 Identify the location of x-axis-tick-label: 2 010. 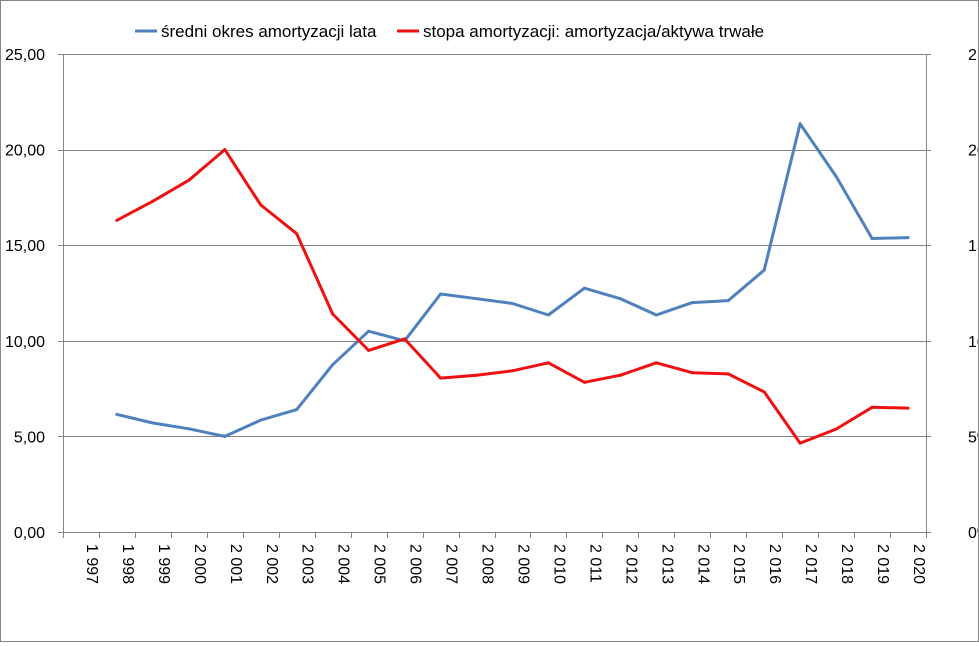
(558, 564).